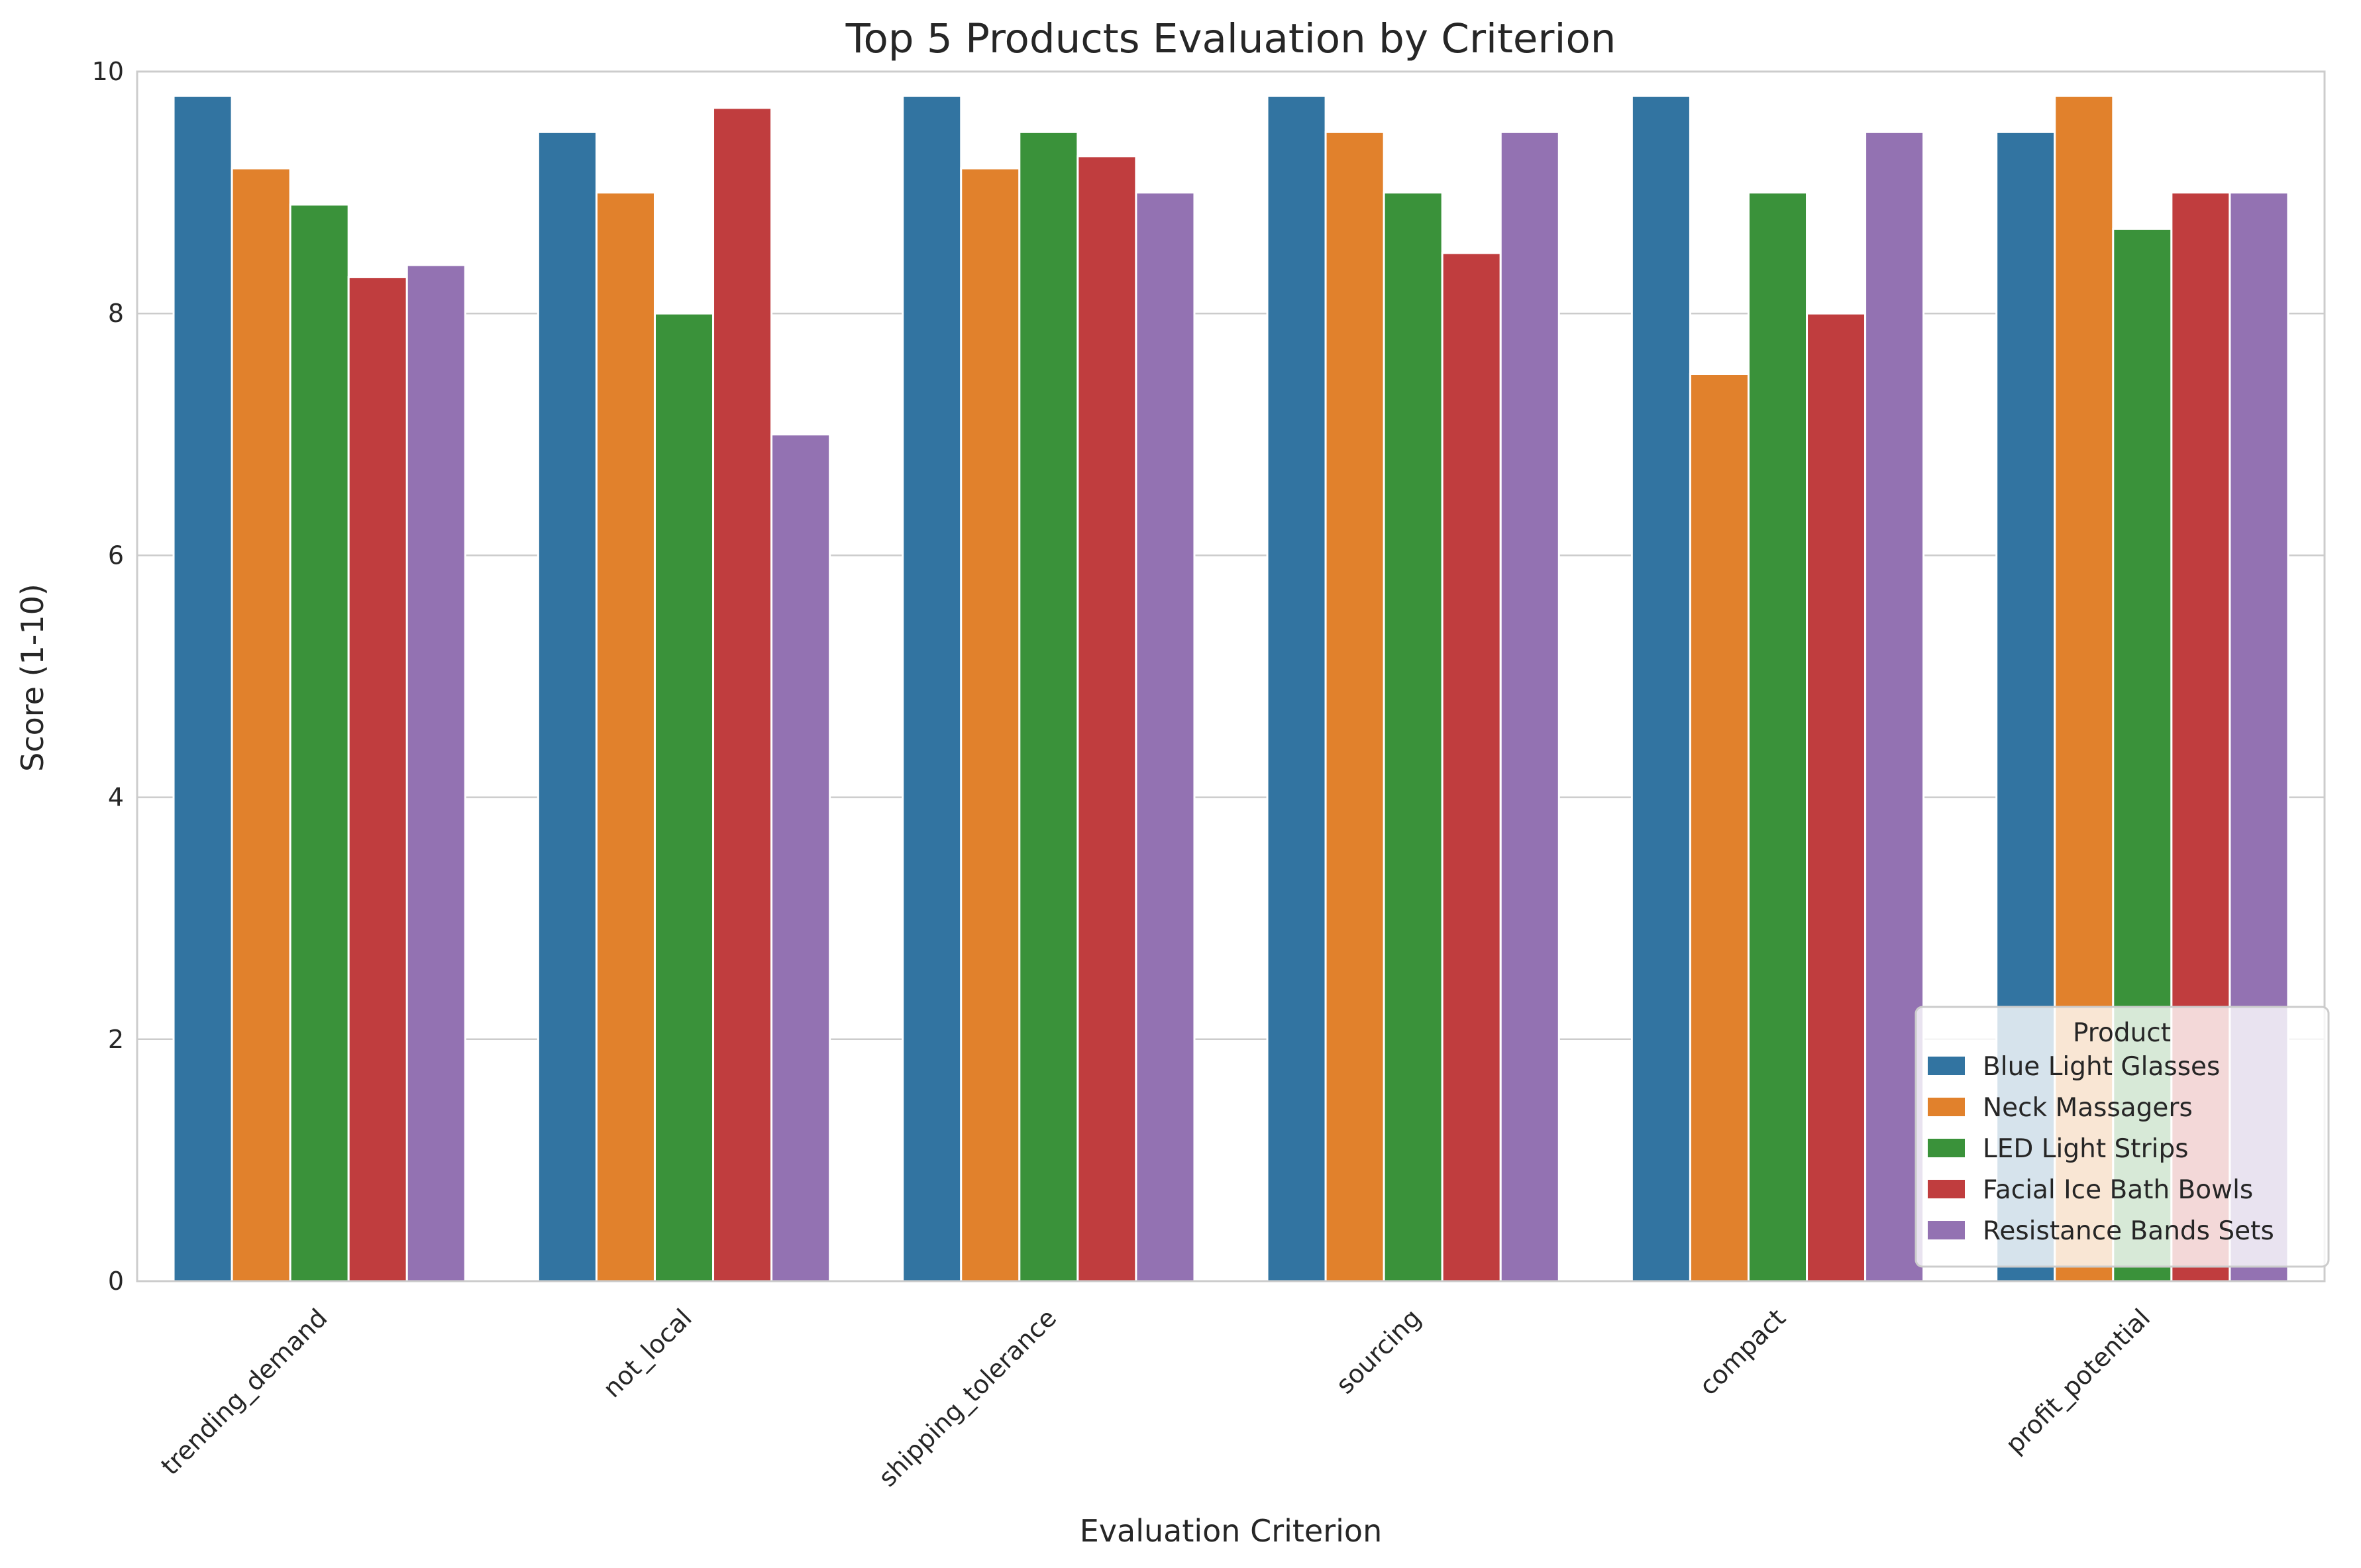  What do you see at coordinates (2086, 1149) in the screenshot?
I see `legend-item-label: LED Light Strips` at bounding box center [2086, 1149].